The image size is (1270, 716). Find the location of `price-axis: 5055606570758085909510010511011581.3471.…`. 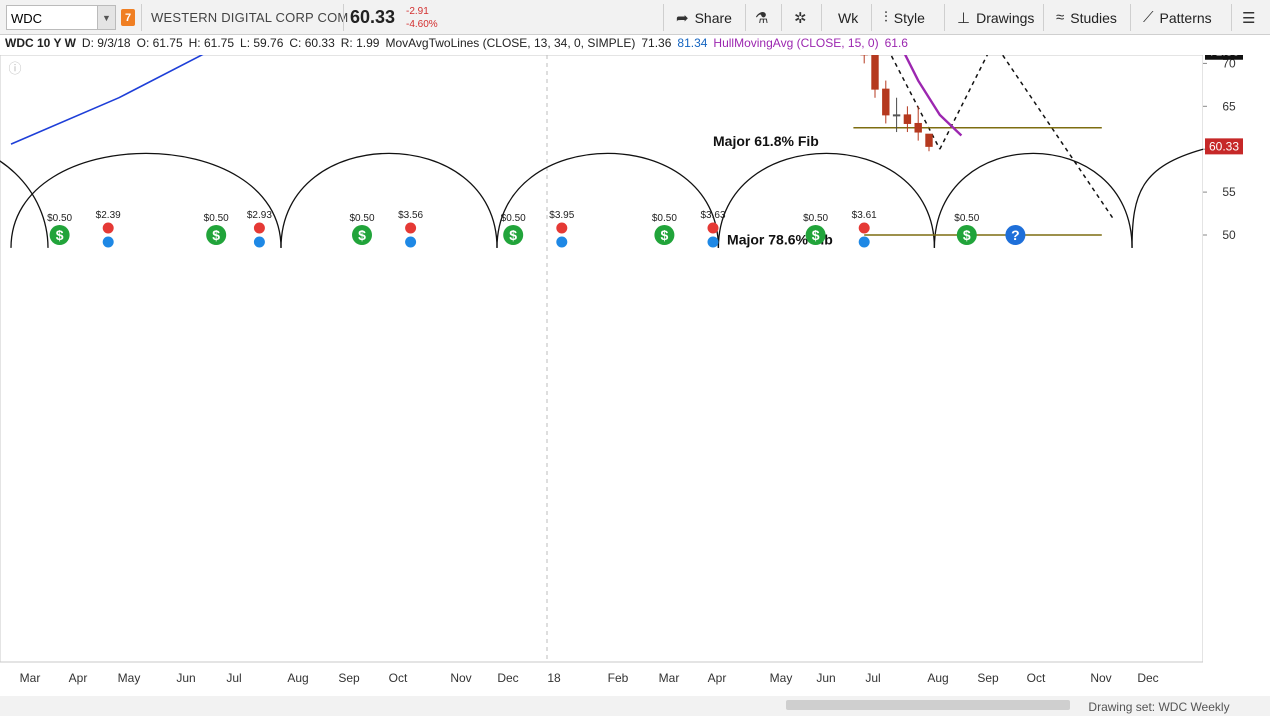

price-axis: 5055606570758085909510010511011581.3471.… is located at coordinates (1236, 385).